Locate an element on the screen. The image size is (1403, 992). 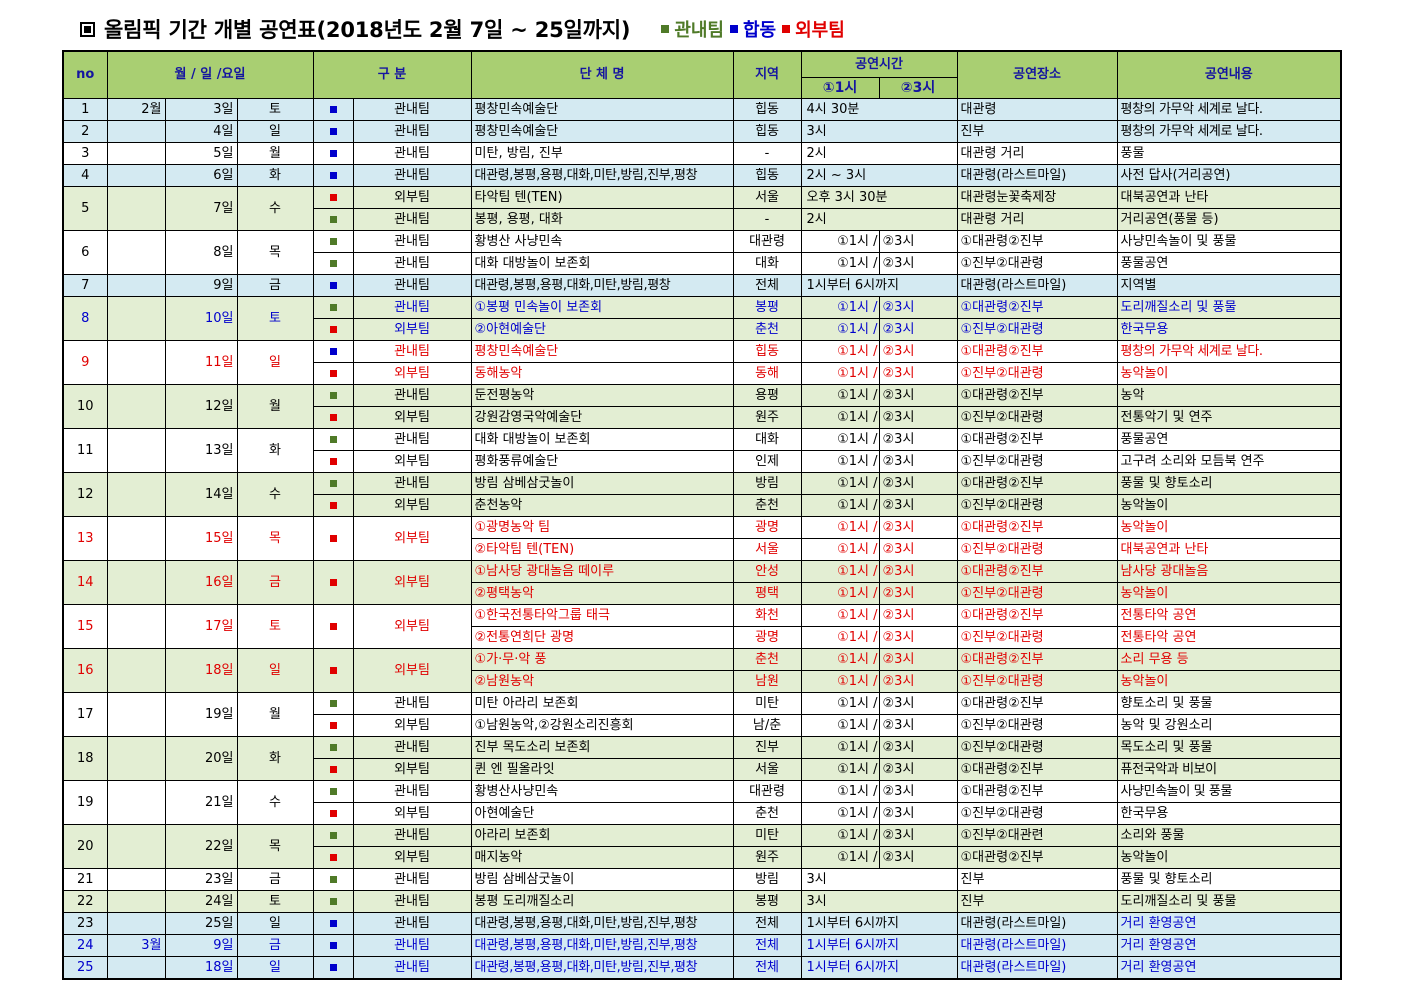
row-number: 24 is located at coordinates (85, 945).